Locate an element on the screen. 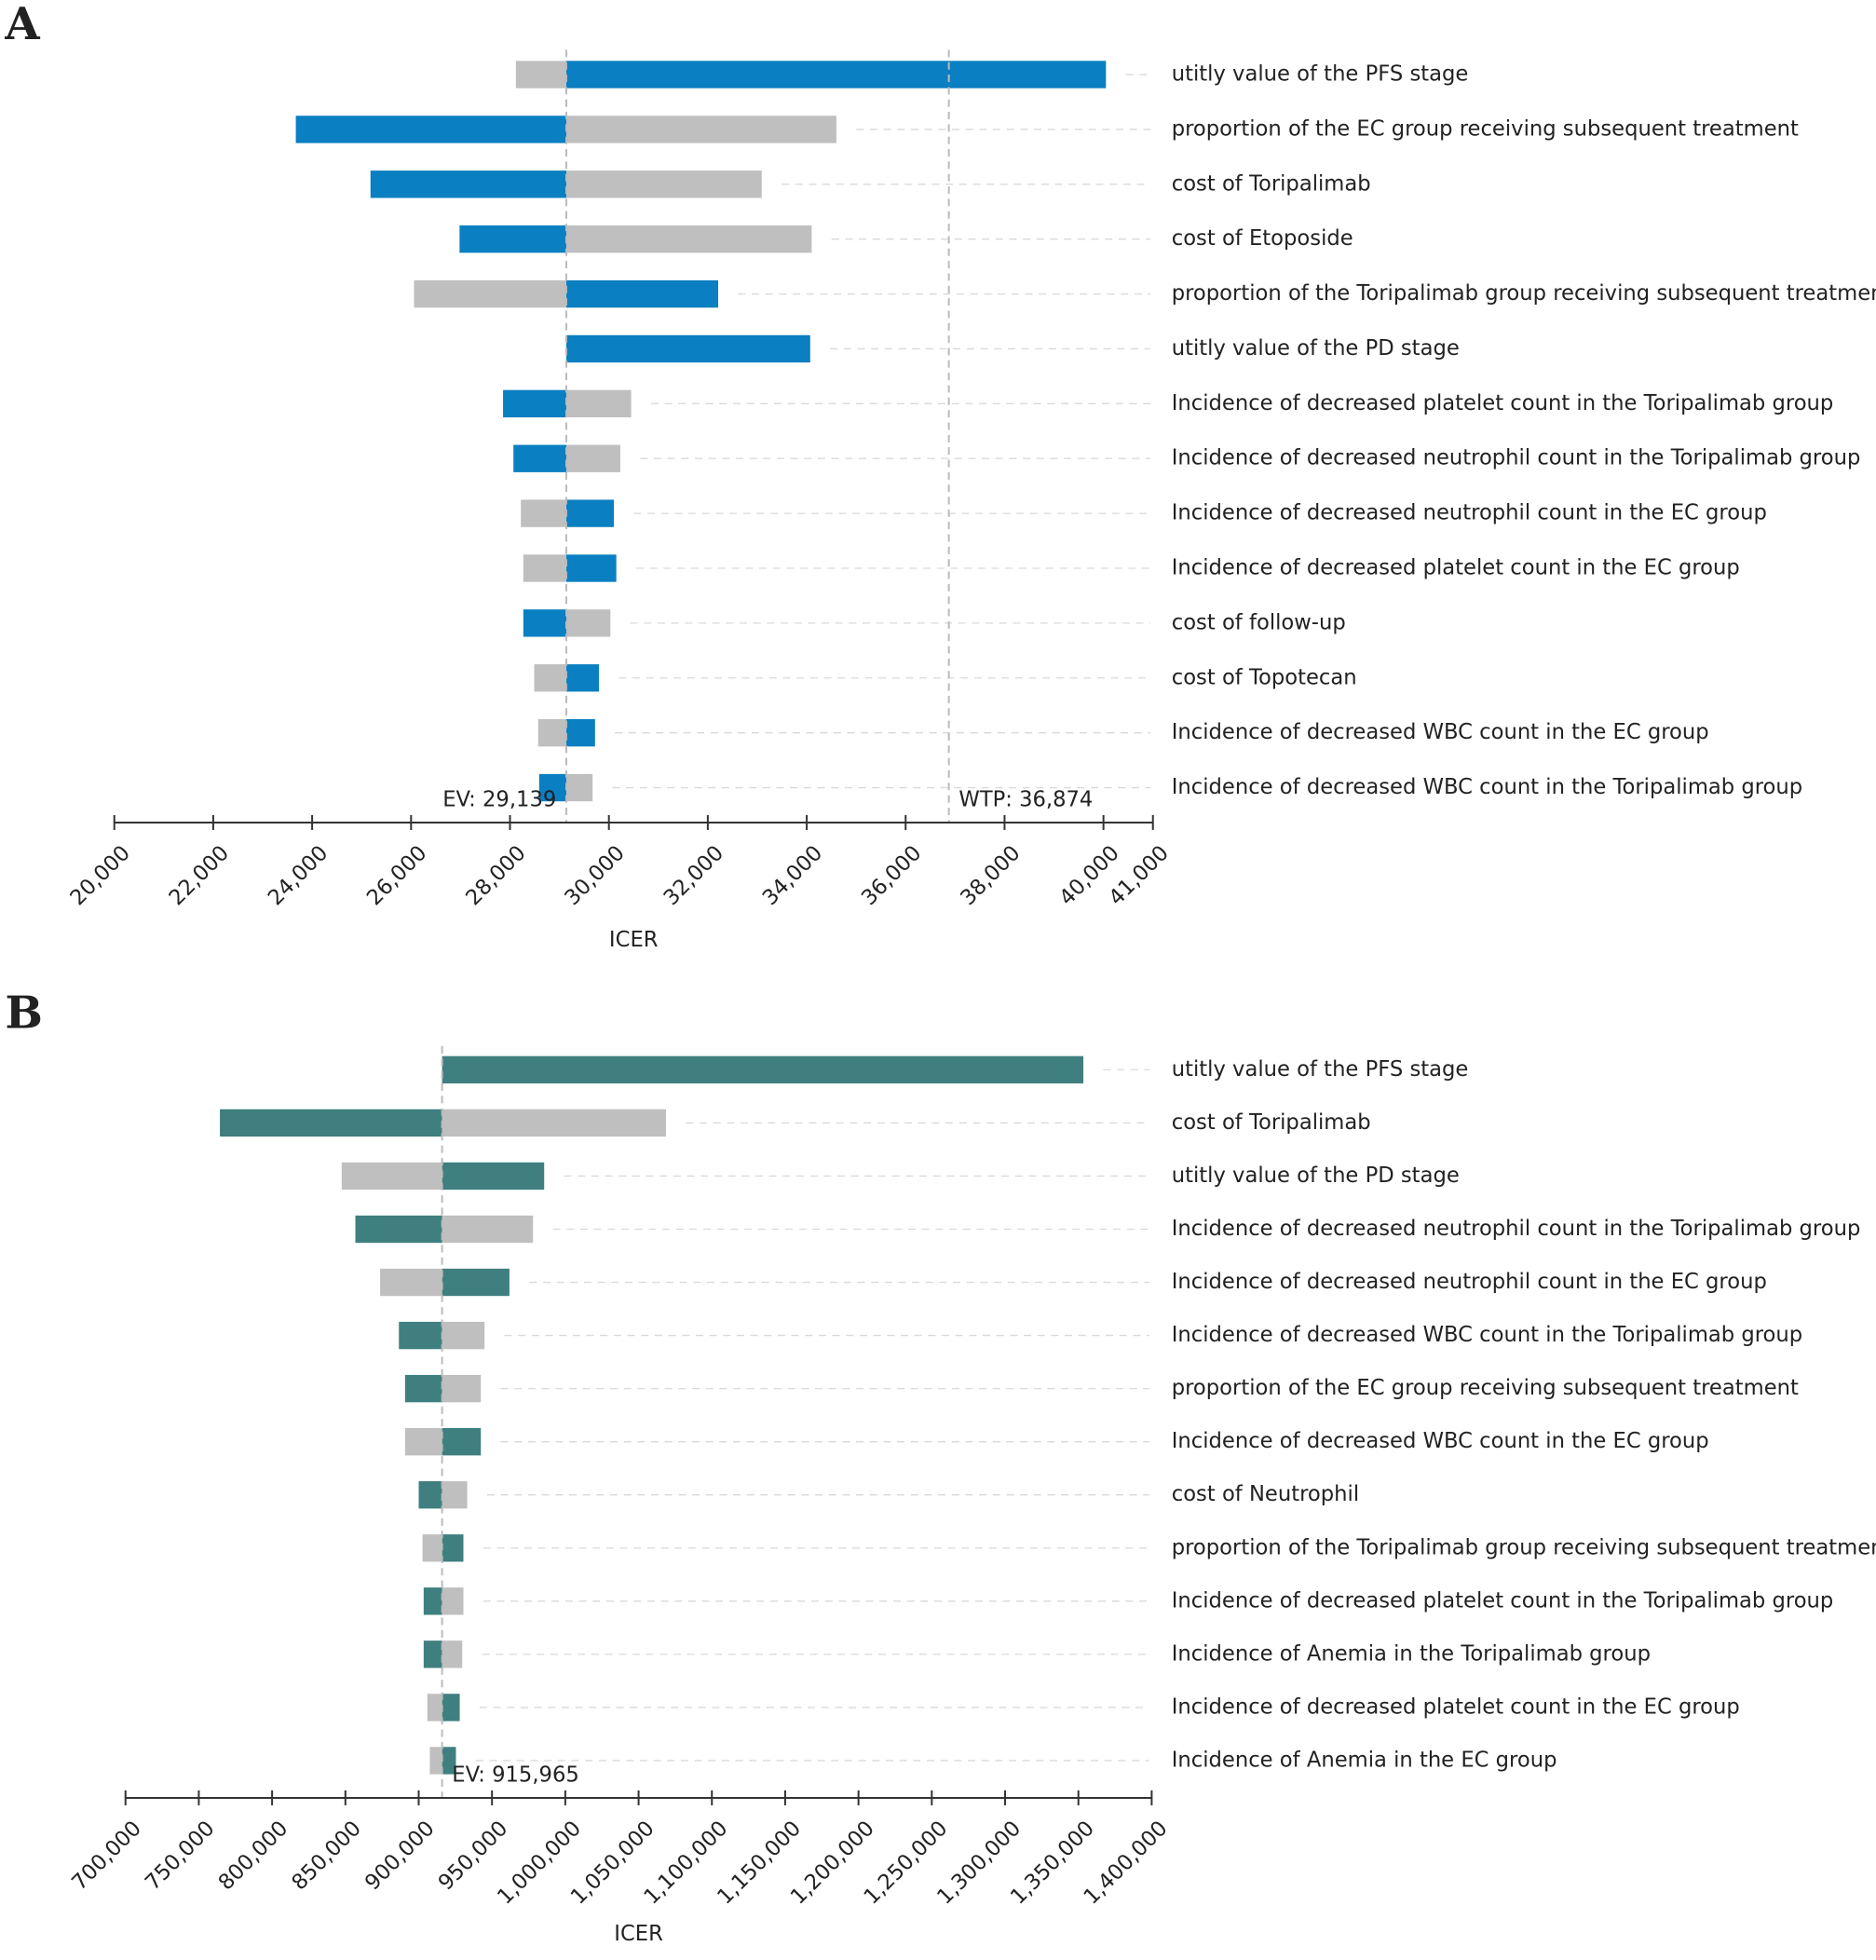 Image resolution: width=1876 pixels, height=1960 pixels. x-tick-label: 38,000 is located at coordinates (990, 875).